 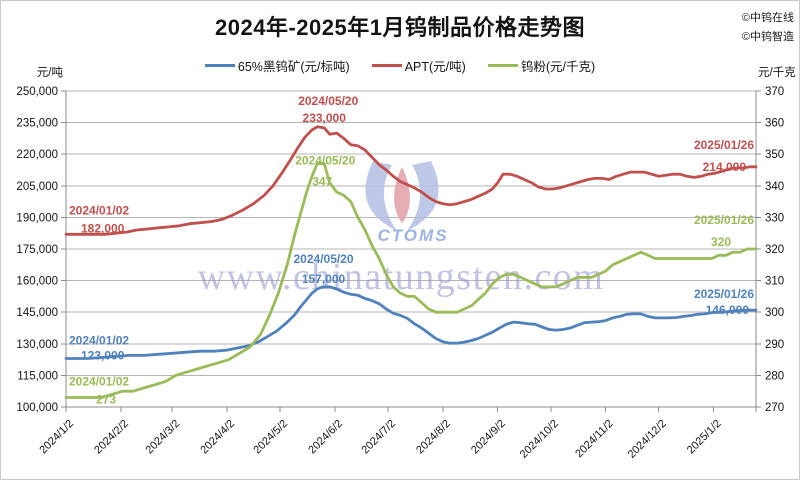 What do you see at coordinates (106, 400) in the screenshot?
I see `annotation-value: 273` at bounding box center [106, 400].